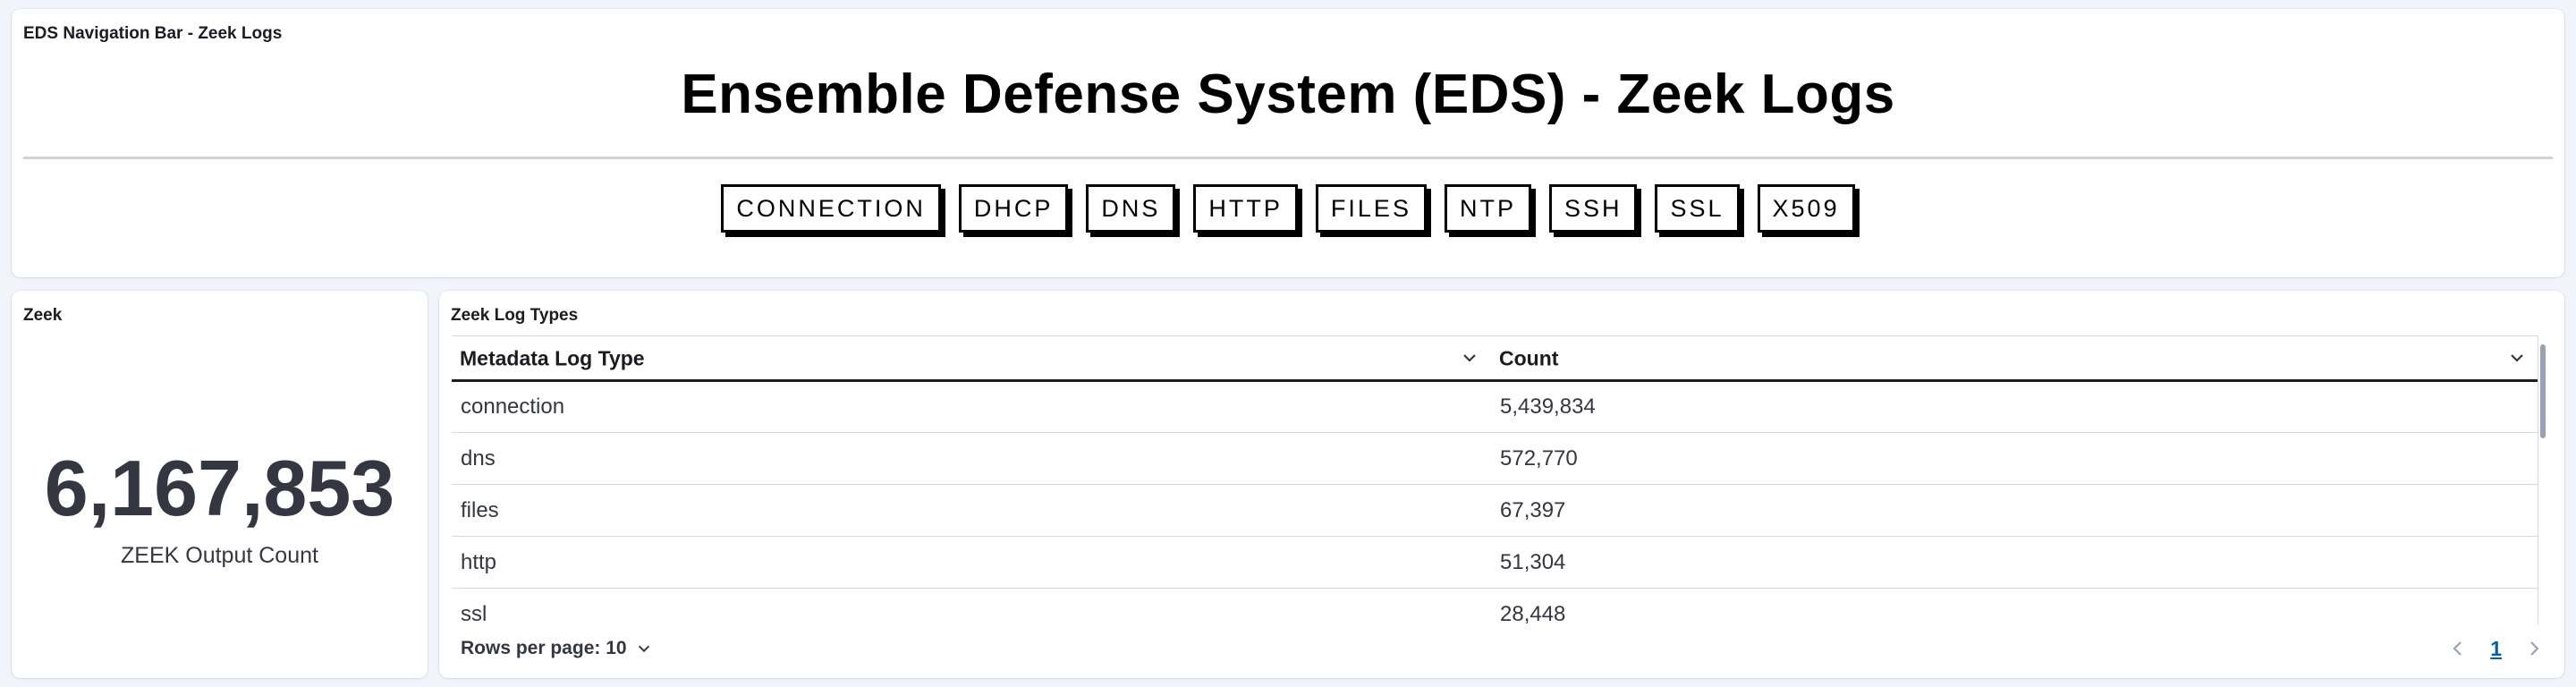 The height and width of the screenshot is (687, 2576). Describe the element at coordinates (1697, 208) in the screenshot. I see `nav-button-ssl: SSL` at that location.